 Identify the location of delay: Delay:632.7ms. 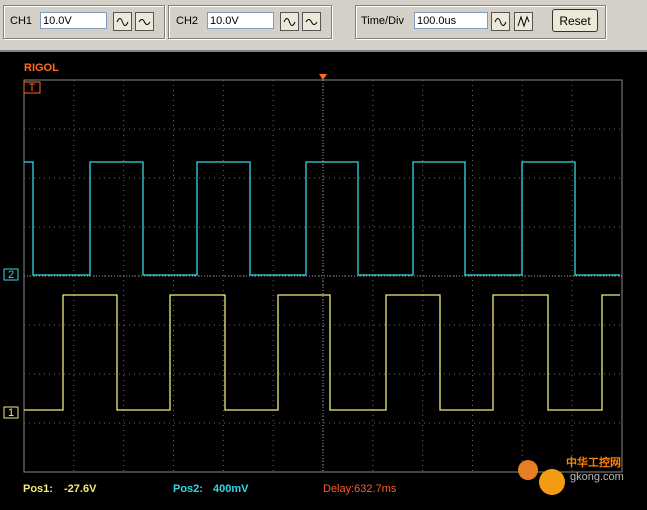
(360, 489).